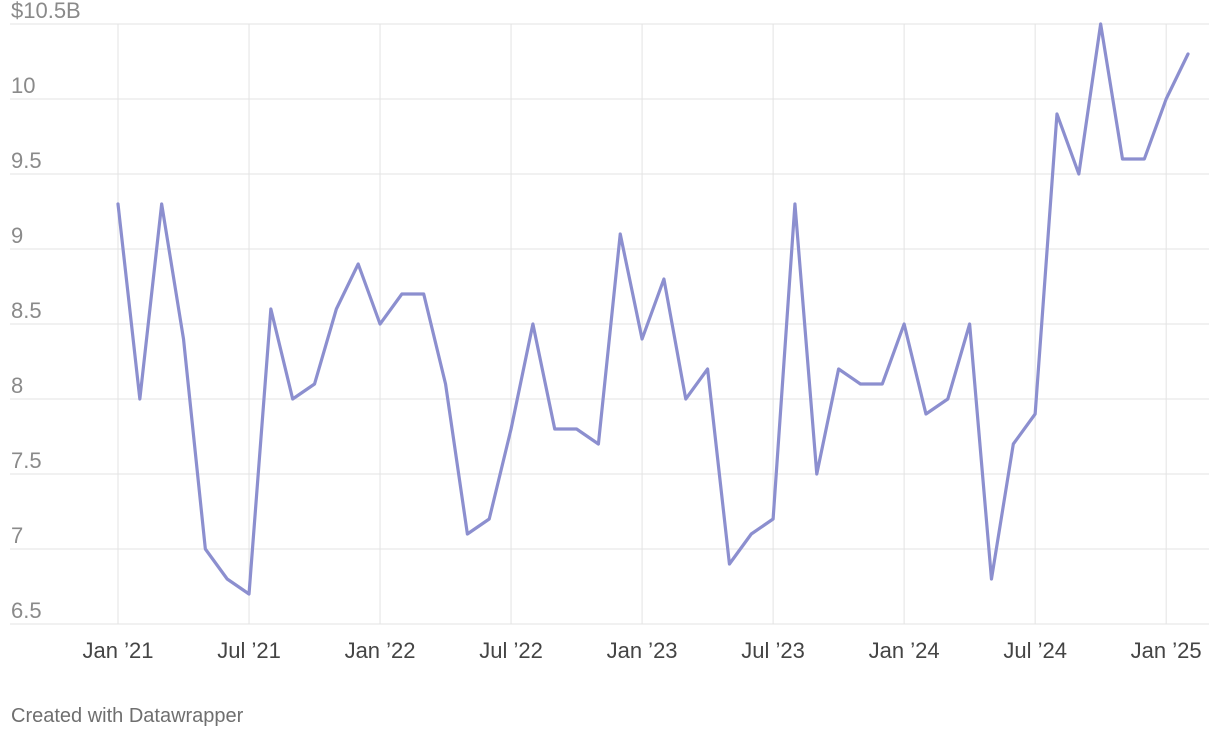  Describe the element at coordinates (17, 535) in the screenshot. I see `y-tick-label: 7` at that location.